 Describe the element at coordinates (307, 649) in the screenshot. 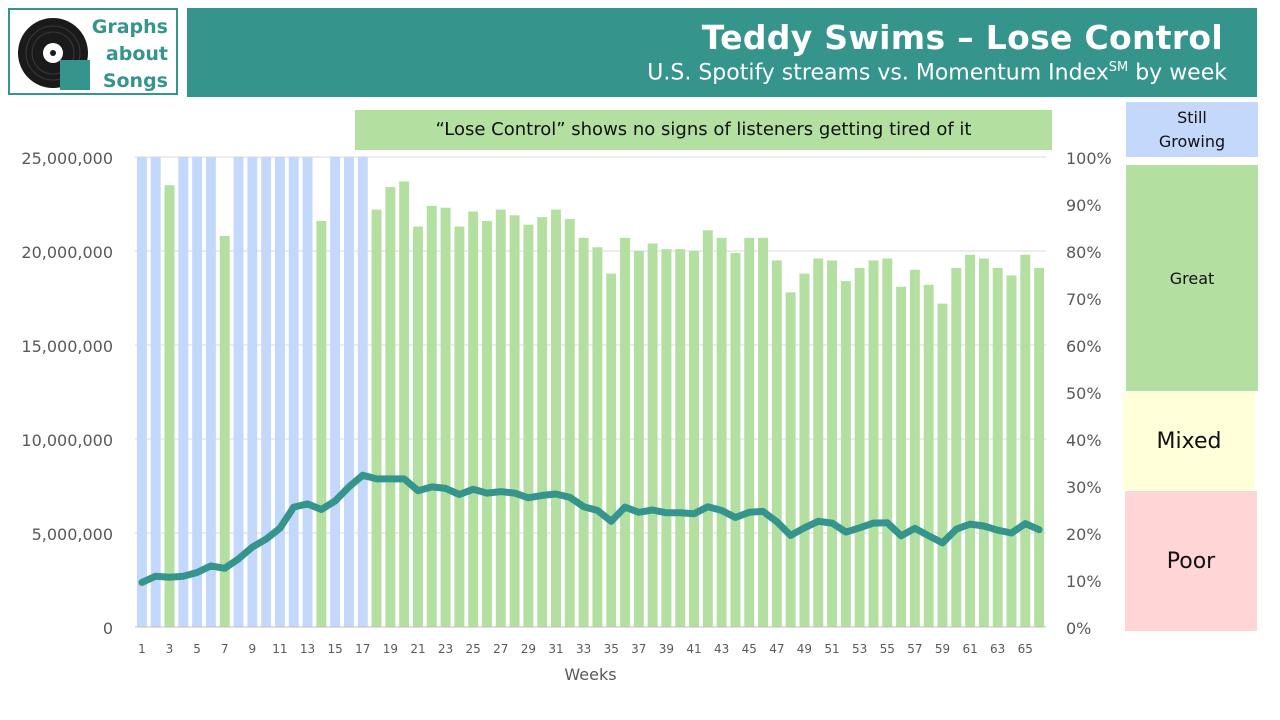

I see `x-tick-label: 13` at that location.